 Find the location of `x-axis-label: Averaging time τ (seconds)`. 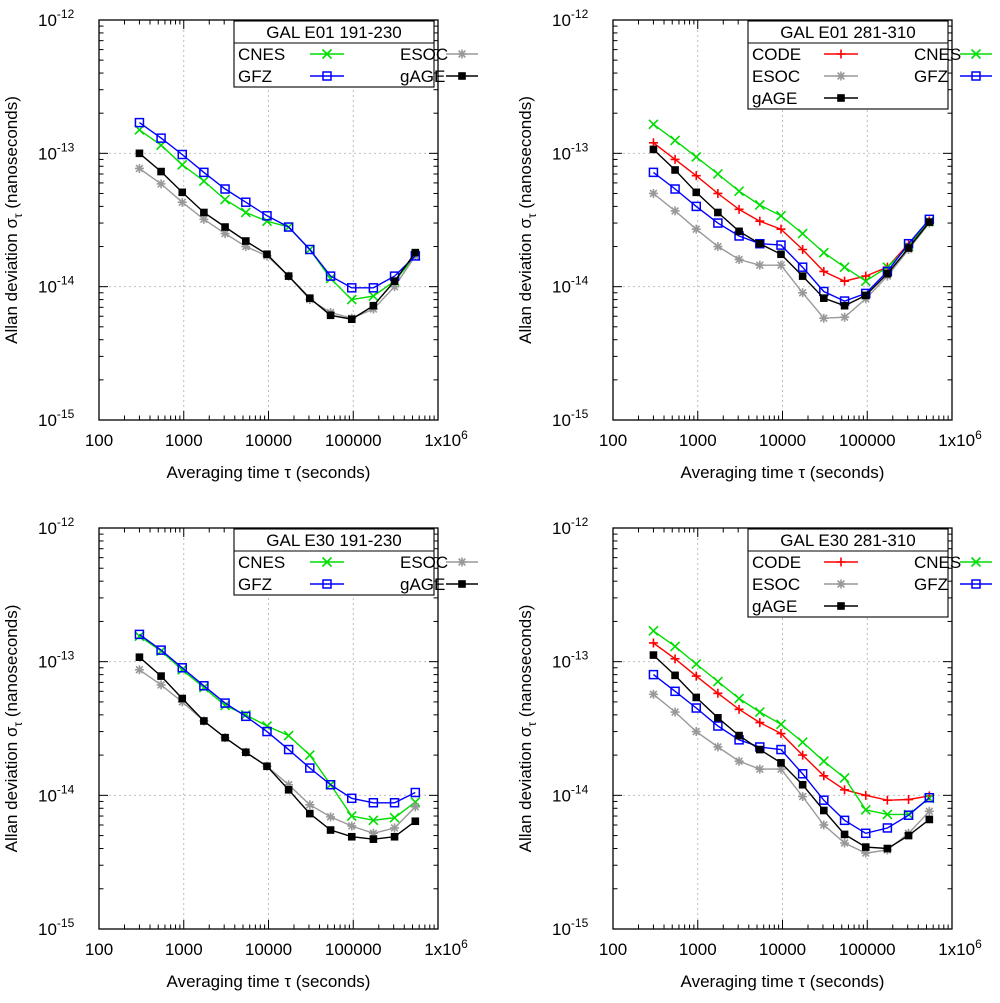

x-axis-label: Averaging time τ (seconds) is located at coordinates (783, 472).